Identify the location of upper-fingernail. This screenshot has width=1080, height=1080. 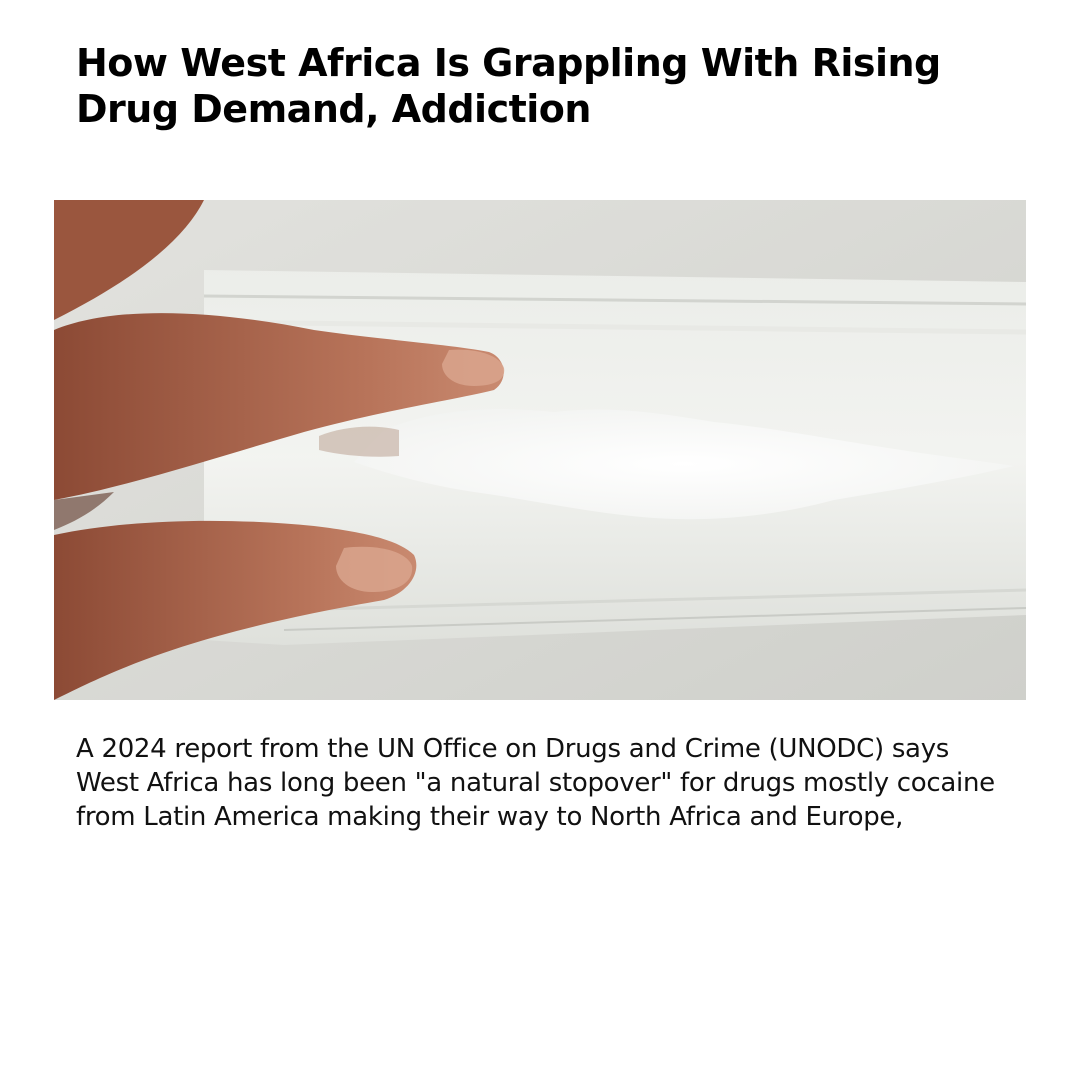
(473, 367).